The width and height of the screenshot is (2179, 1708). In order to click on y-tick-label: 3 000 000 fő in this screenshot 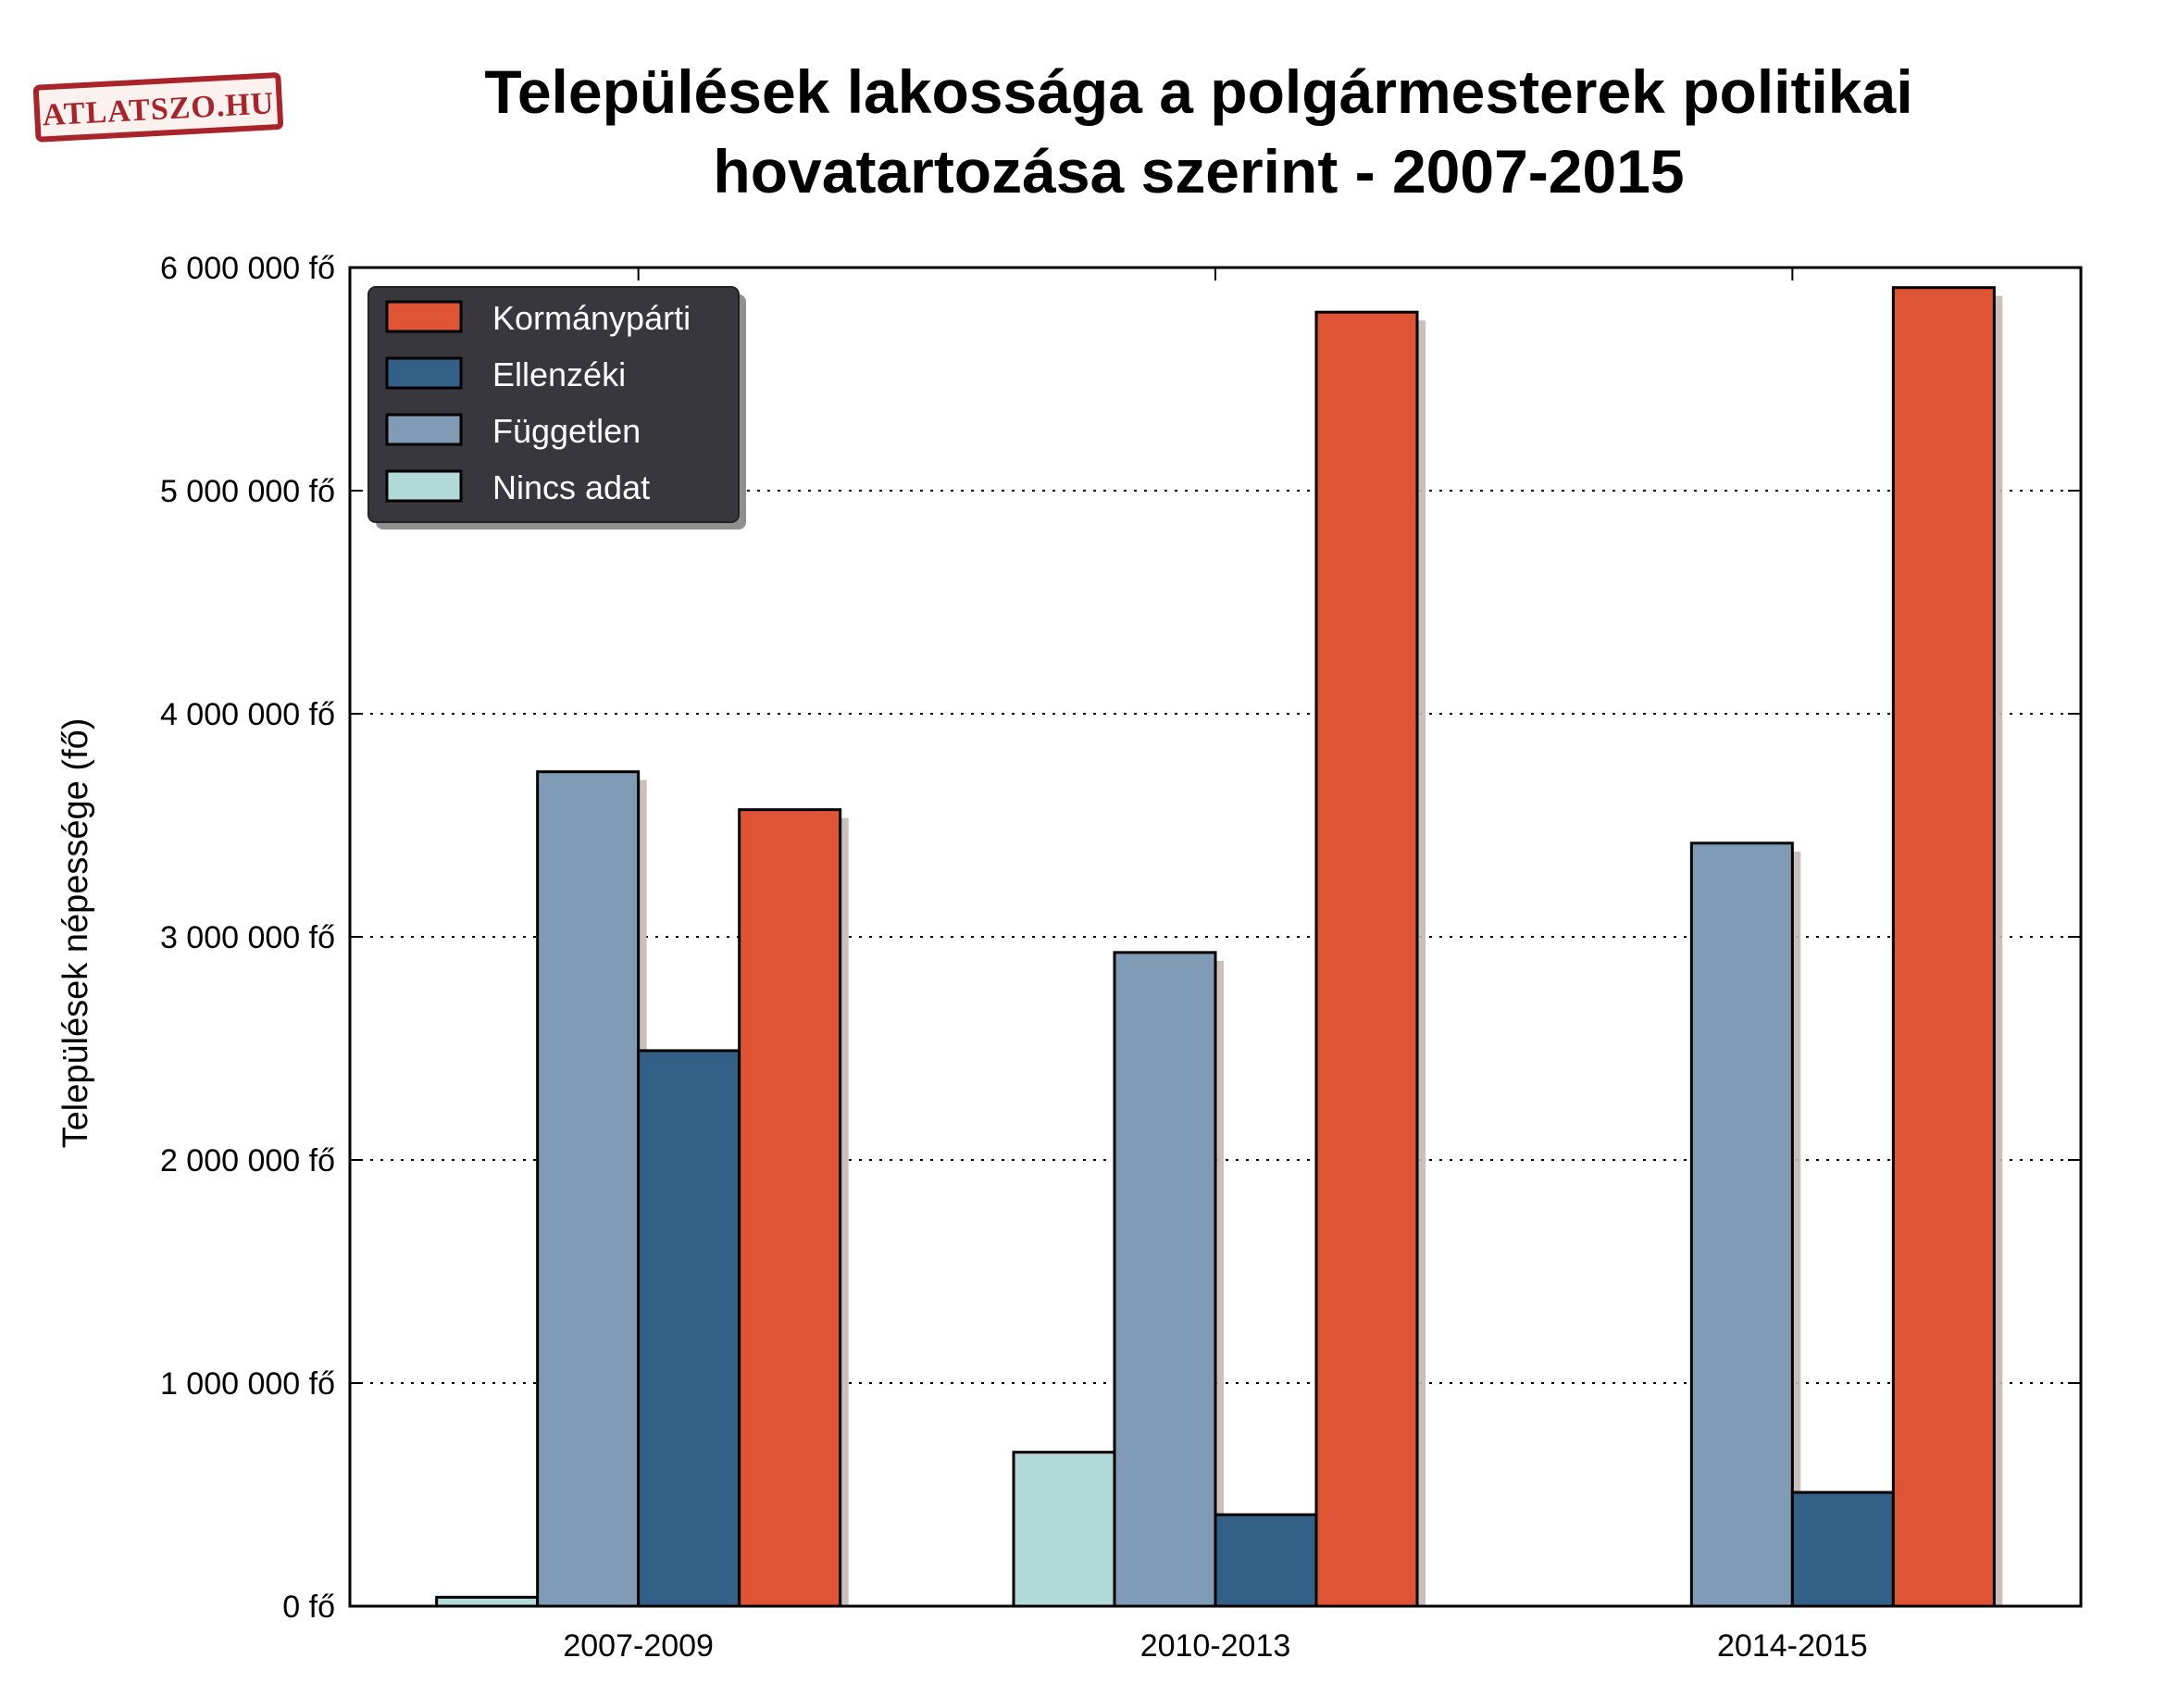, I will do `click(248, 937)`.